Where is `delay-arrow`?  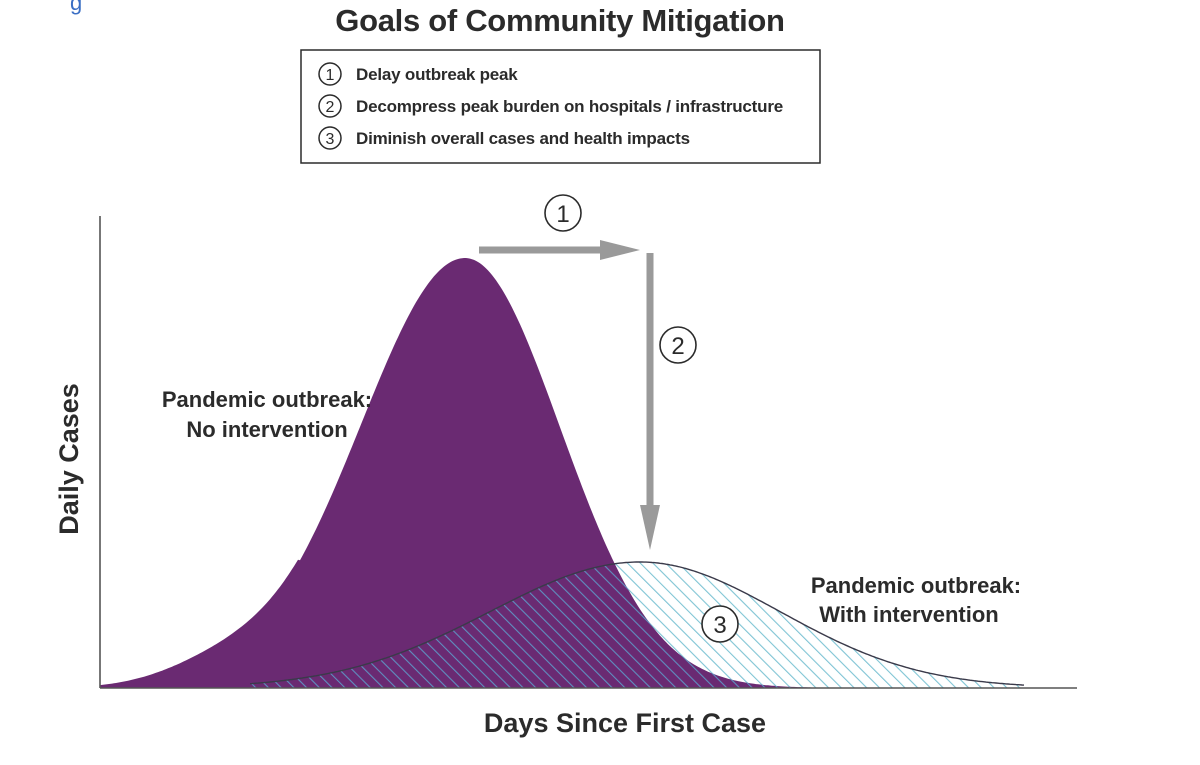 delay-arrow is located at coordinates (559, 250).